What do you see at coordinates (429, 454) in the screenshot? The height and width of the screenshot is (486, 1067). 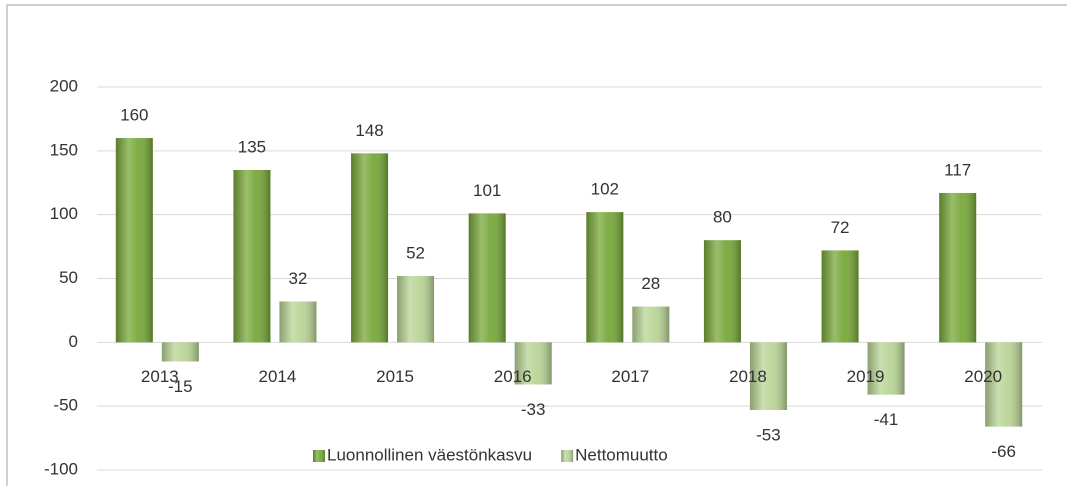 I see `legend-label: Luonnollinen väestönkasvu` at bounding box center [429, 454].